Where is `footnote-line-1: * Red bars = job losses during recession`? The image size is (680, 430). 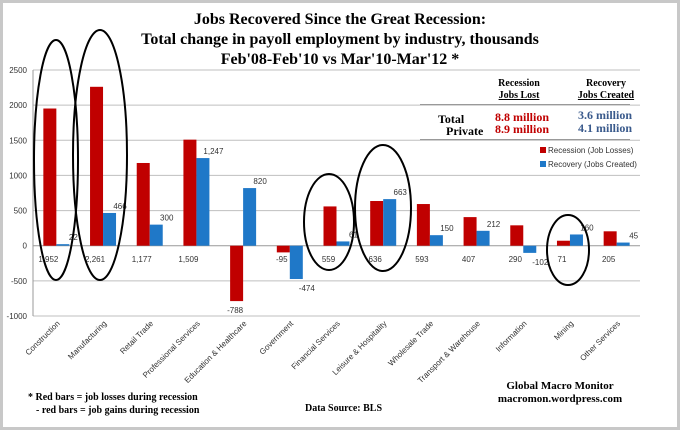
footnote-line-1: * Red bars = job losses during recession is located at coordinates (113, 397).